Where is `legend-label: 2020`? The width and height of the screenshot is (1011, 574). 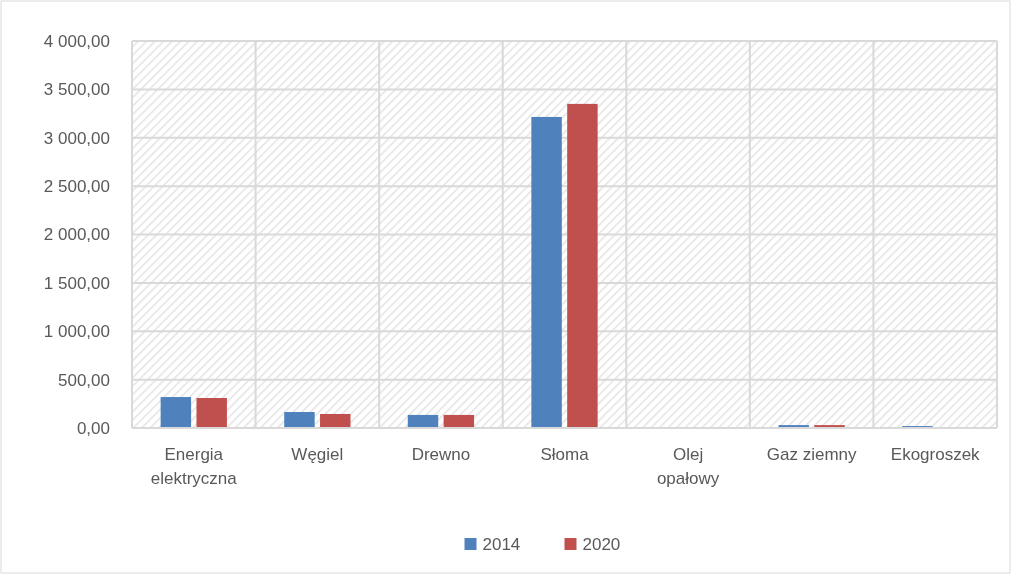
legend-label: 2020 is located at coordinates (601, 544).